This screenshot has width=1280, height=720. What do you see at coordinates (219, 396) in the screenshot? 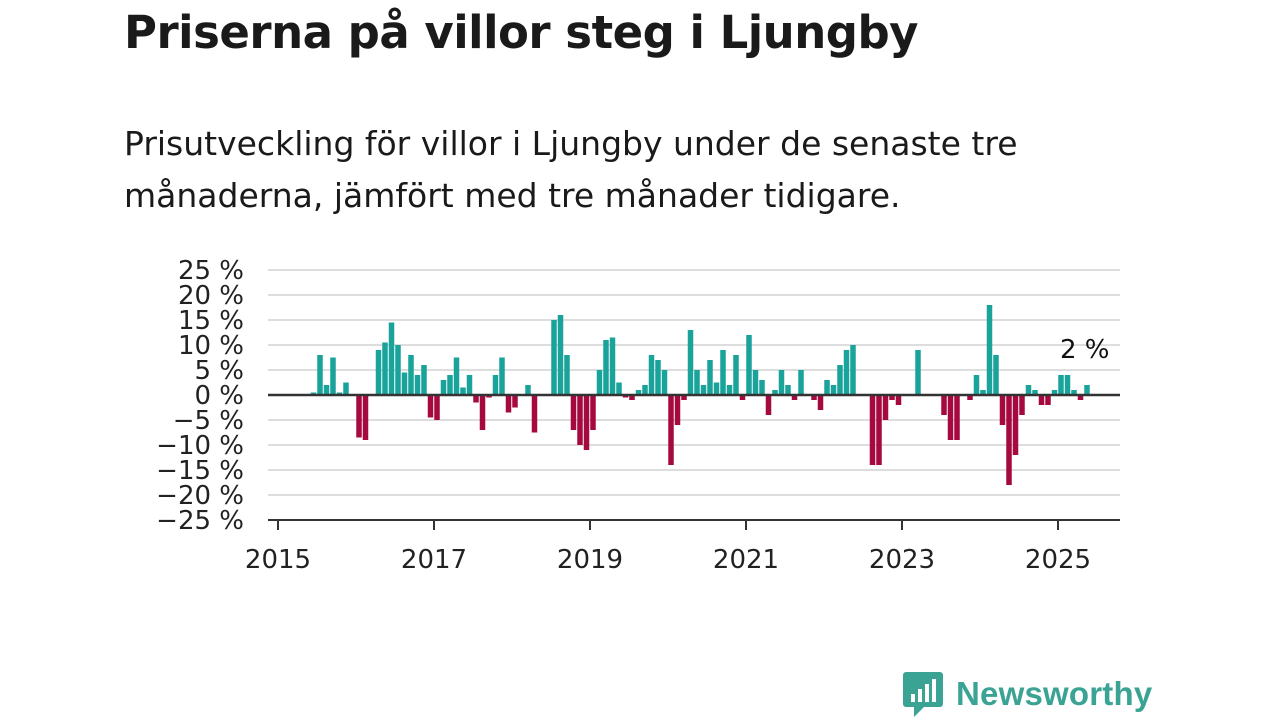
I see `y-tick-label: 0 %` at bounding box center [219, 396].